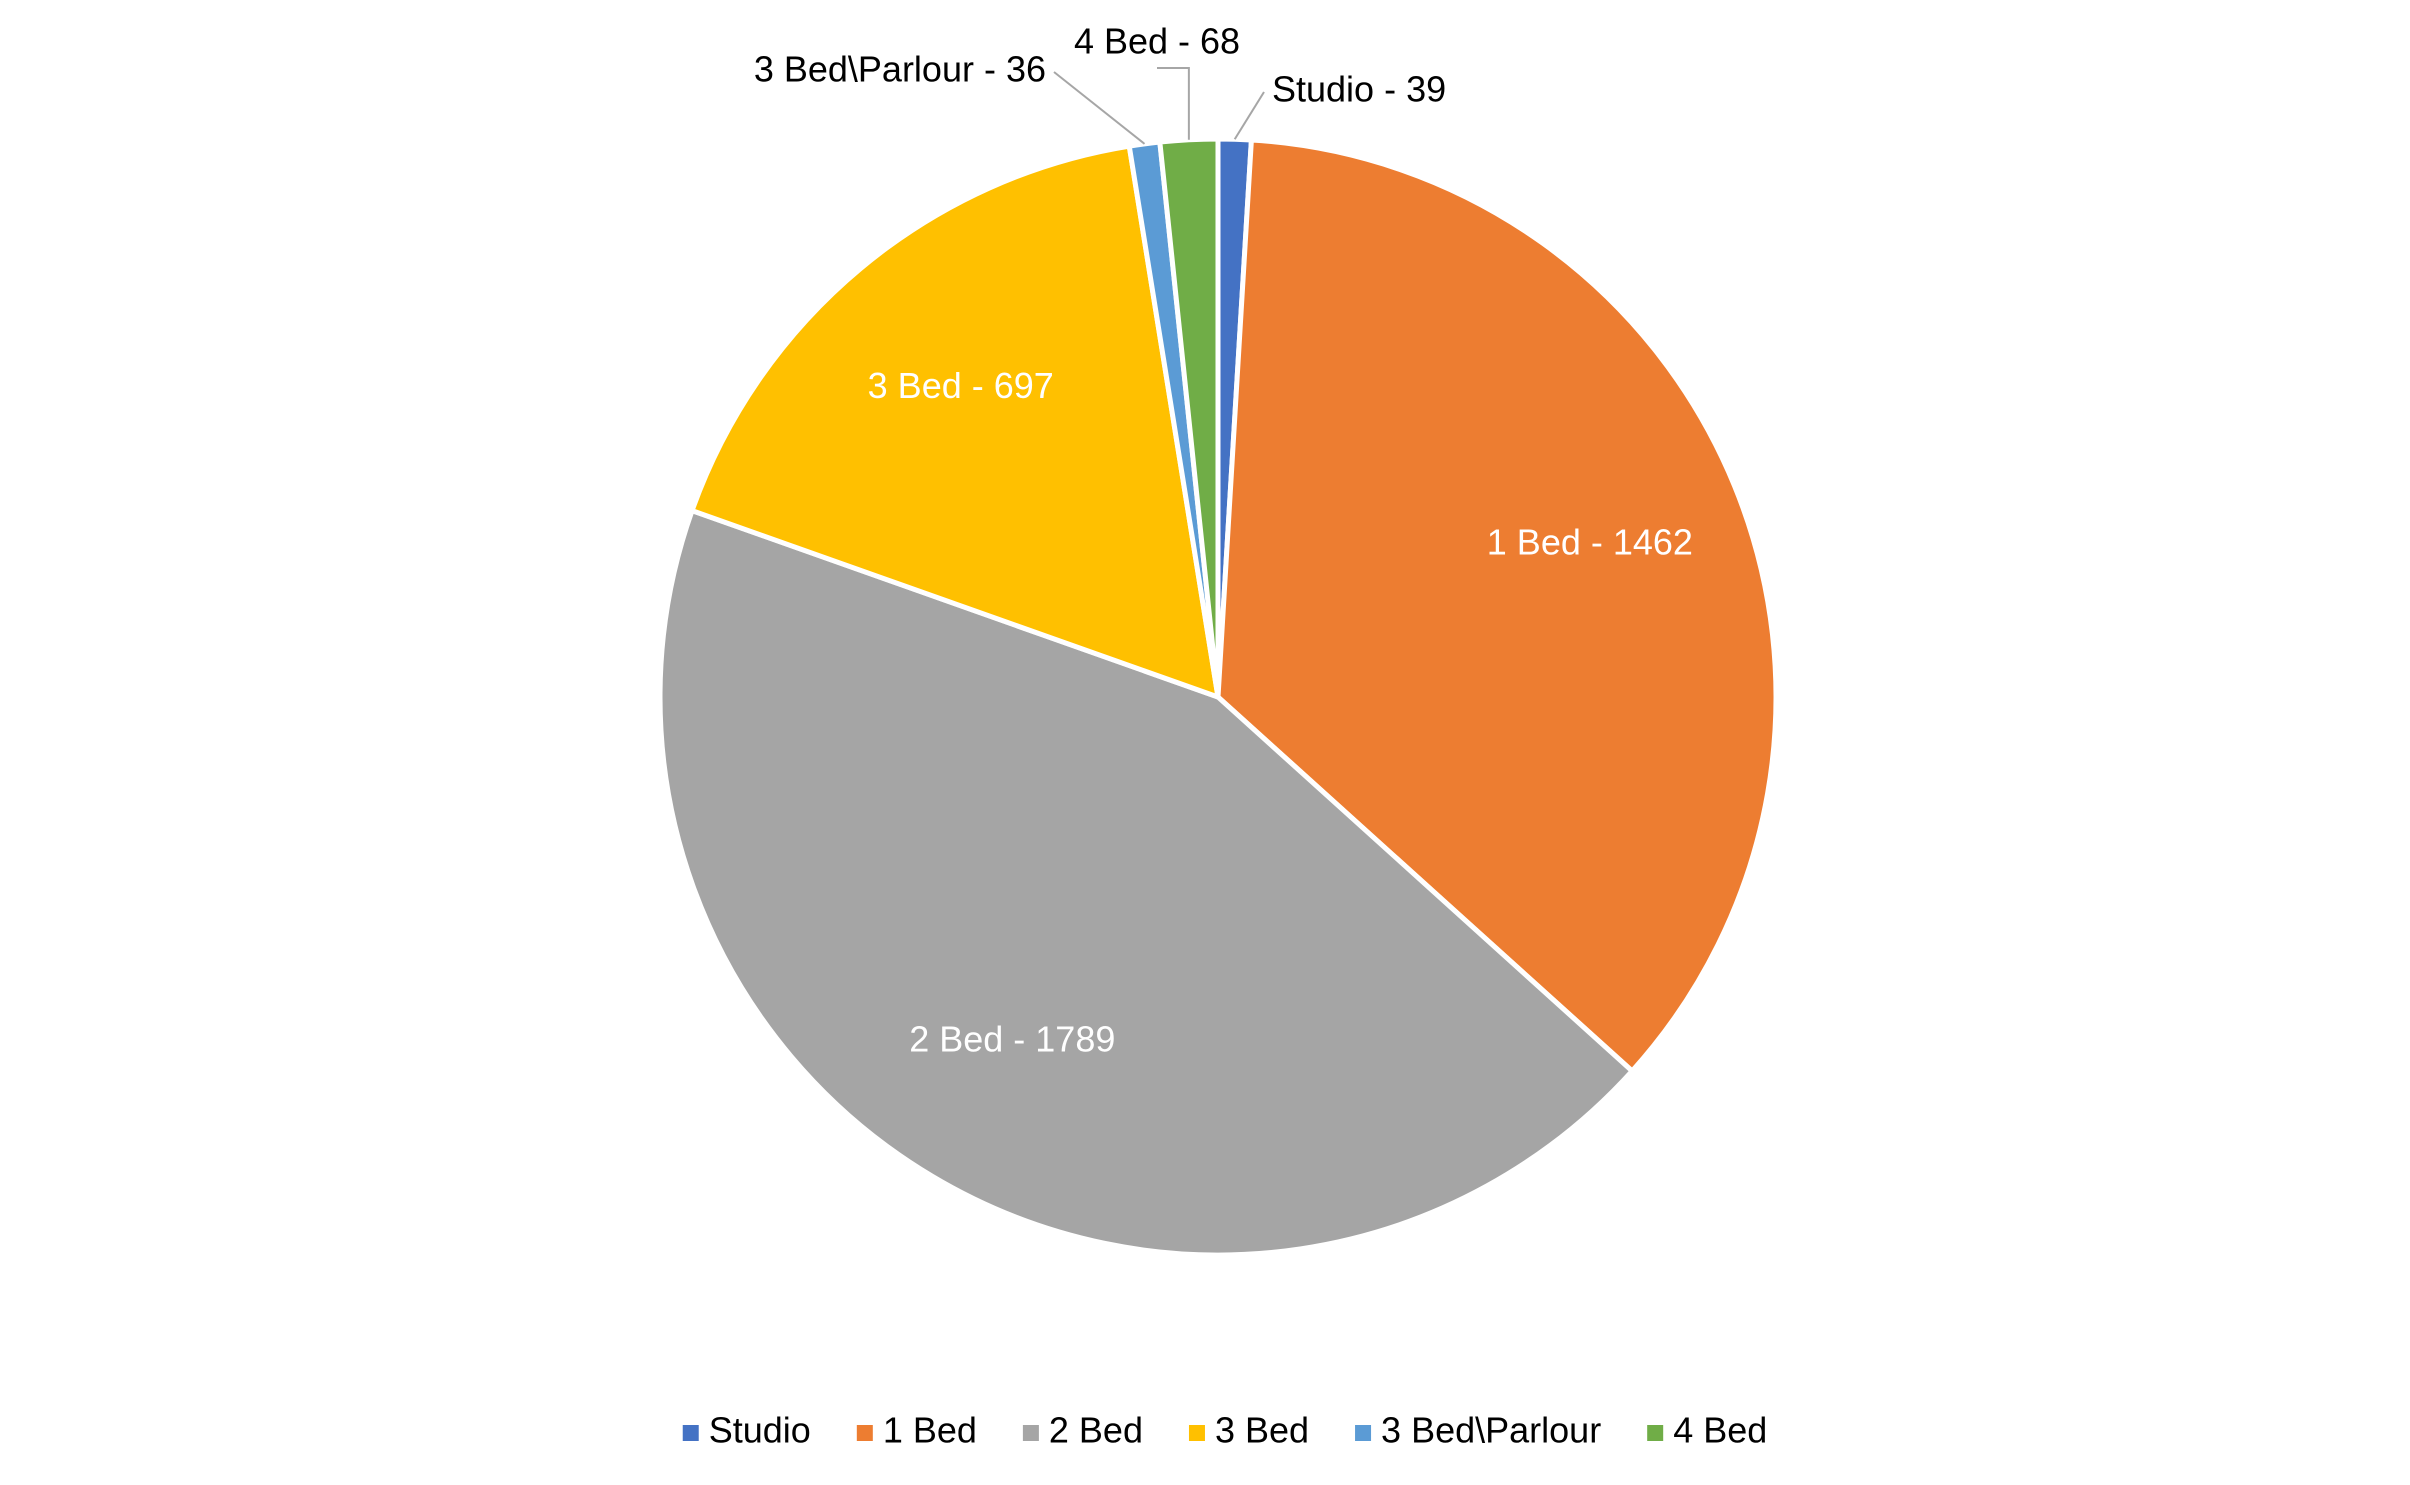 The height and width of the screenshot is (1485, 2410). I want to click on legend-label: 1 Bed, so click(930, 1430).